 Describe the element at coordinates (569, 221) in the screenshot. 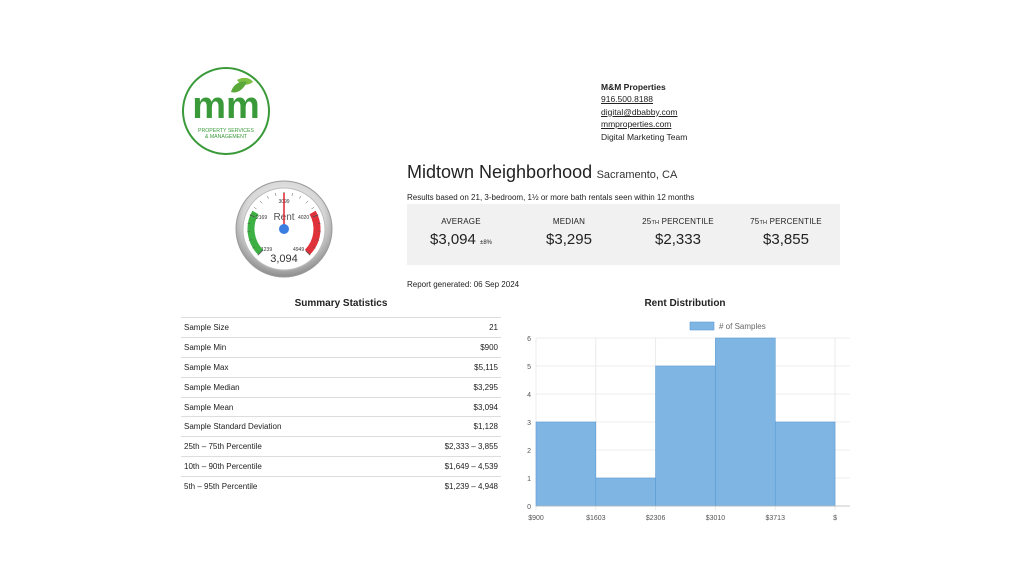

I see `stat-label: MEDIAN` at that location.